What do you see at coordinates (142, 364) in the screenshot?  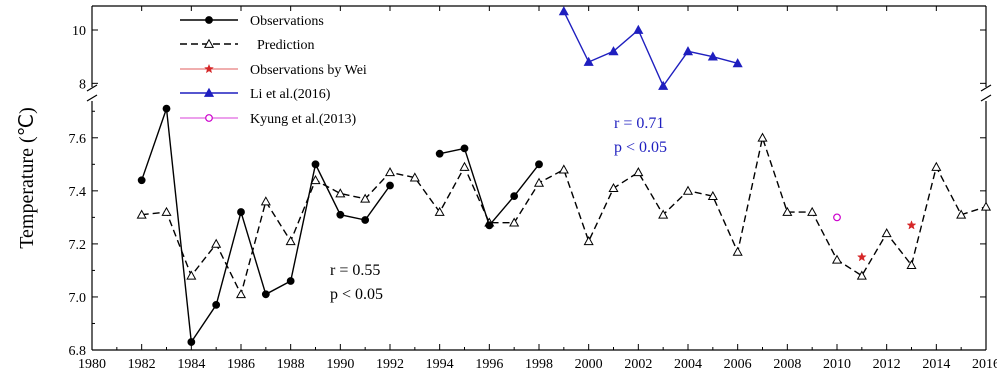 I see `x-tick-label: 1982` at bounding box center [142, 364].